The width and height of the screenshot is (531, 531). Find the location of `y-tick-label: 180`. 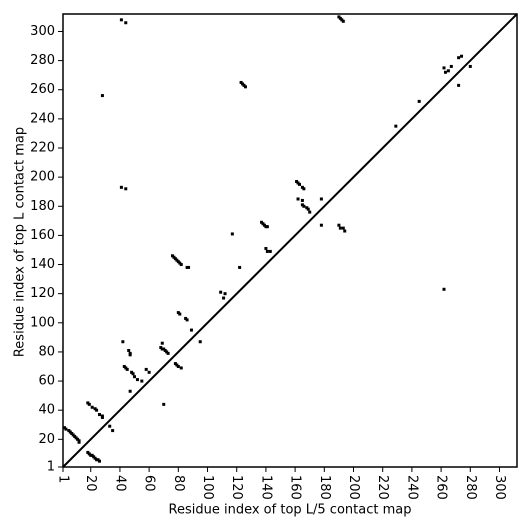

y-tick-label: 180 is located at coordinates (42, 206).